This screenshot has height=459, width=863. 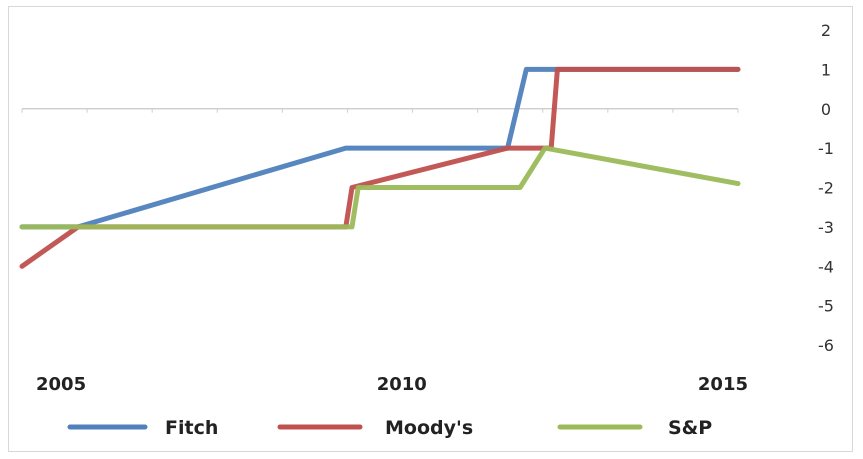 I want to click on y-tick-label: 1, so click(x=826, y=69).